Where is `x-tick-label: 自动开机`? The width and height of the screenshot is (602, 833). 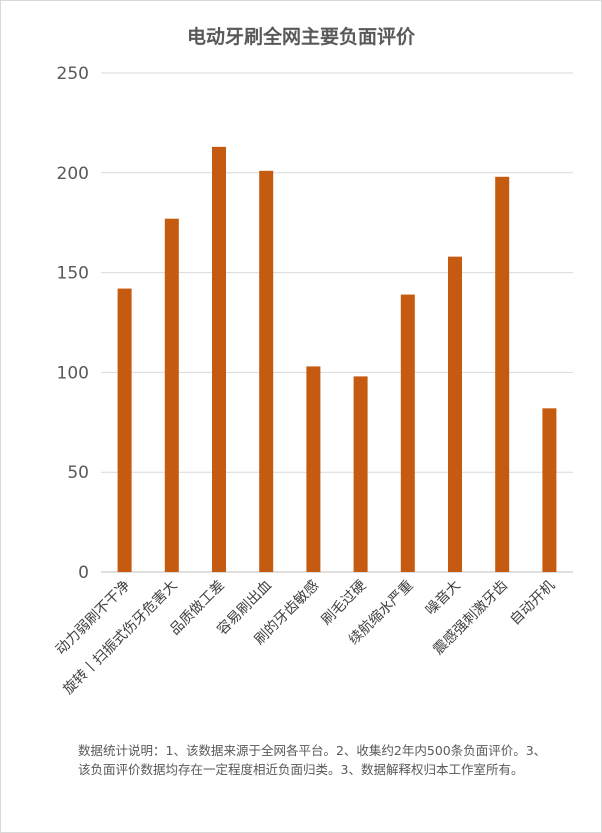
x-tick-label: 自动开机 is located at coordinates (532, 603).